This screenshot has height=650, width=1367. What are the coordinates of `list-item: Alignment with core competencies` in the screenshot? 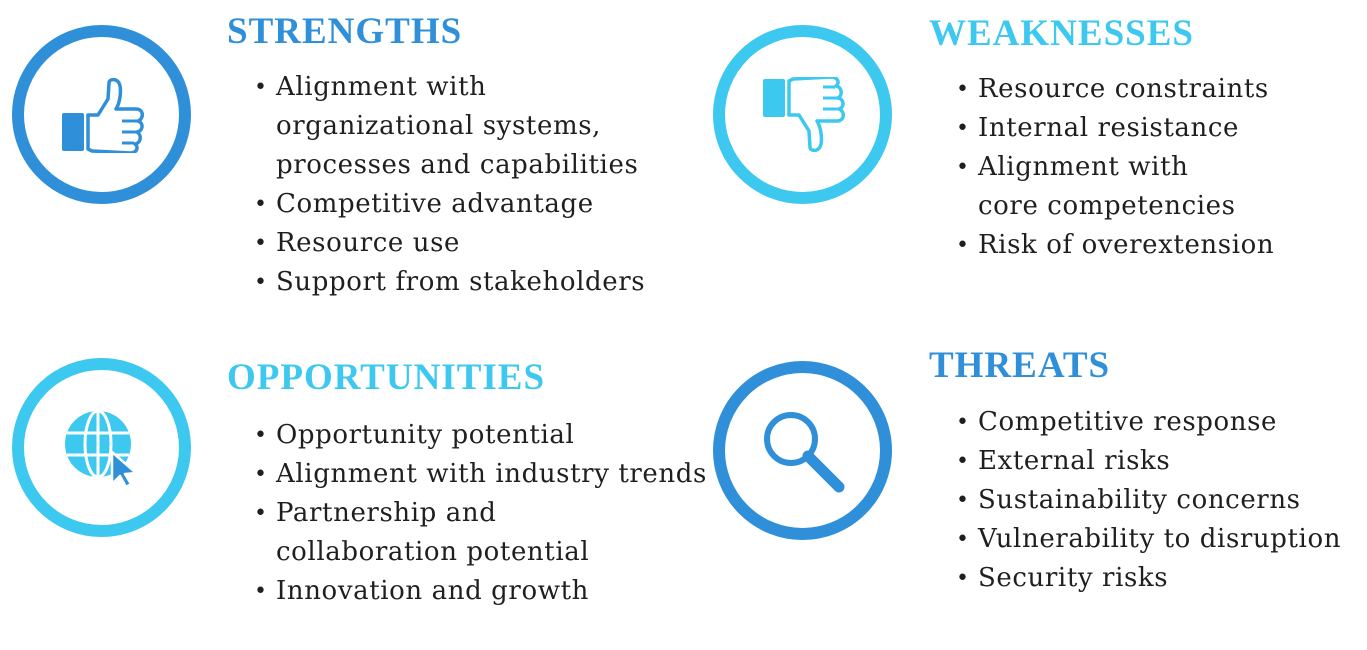 It's located at (1106, 187).